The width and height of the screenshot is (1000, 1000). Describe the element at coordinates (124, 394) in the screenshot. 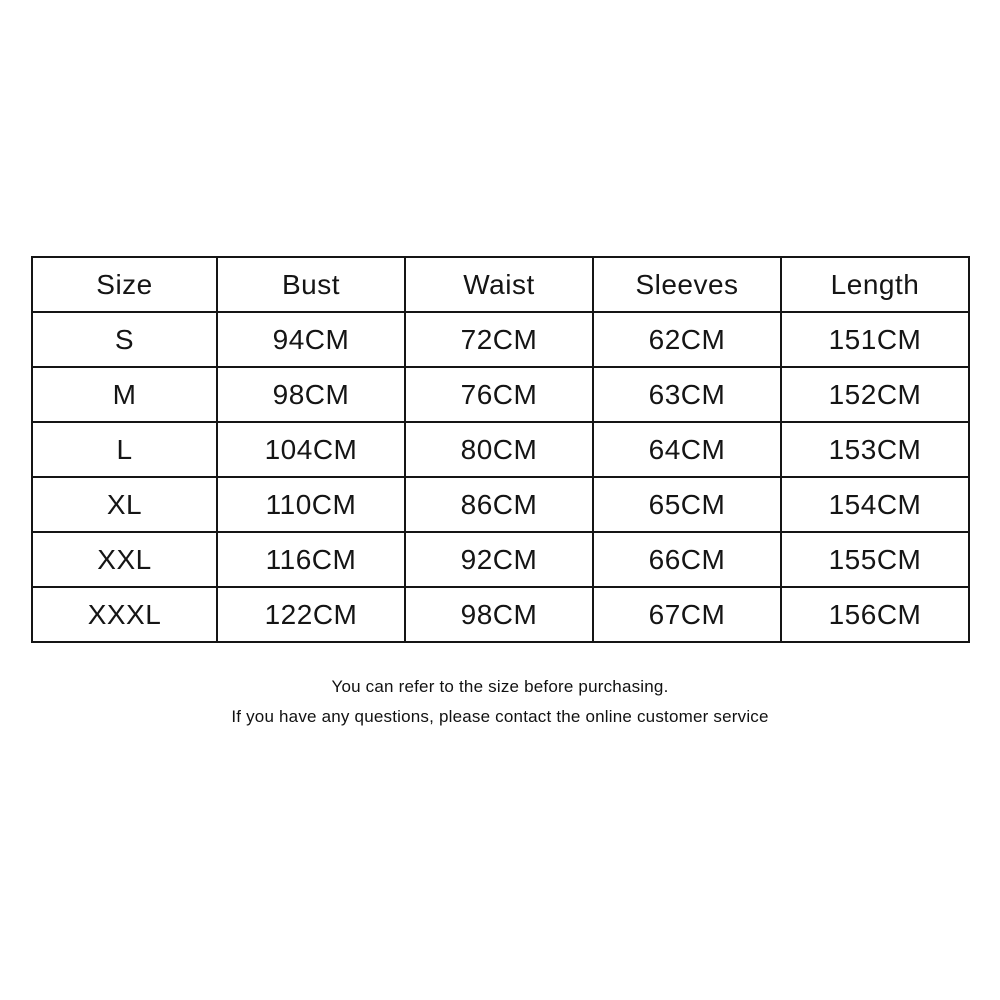

I see `table-cell: M` at that location.